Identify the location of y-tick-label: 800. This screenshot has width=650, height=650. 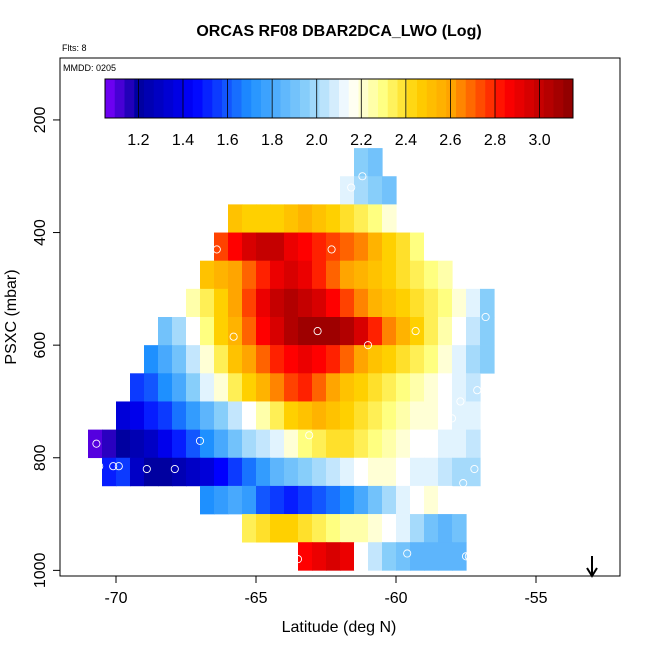
(40, 457).